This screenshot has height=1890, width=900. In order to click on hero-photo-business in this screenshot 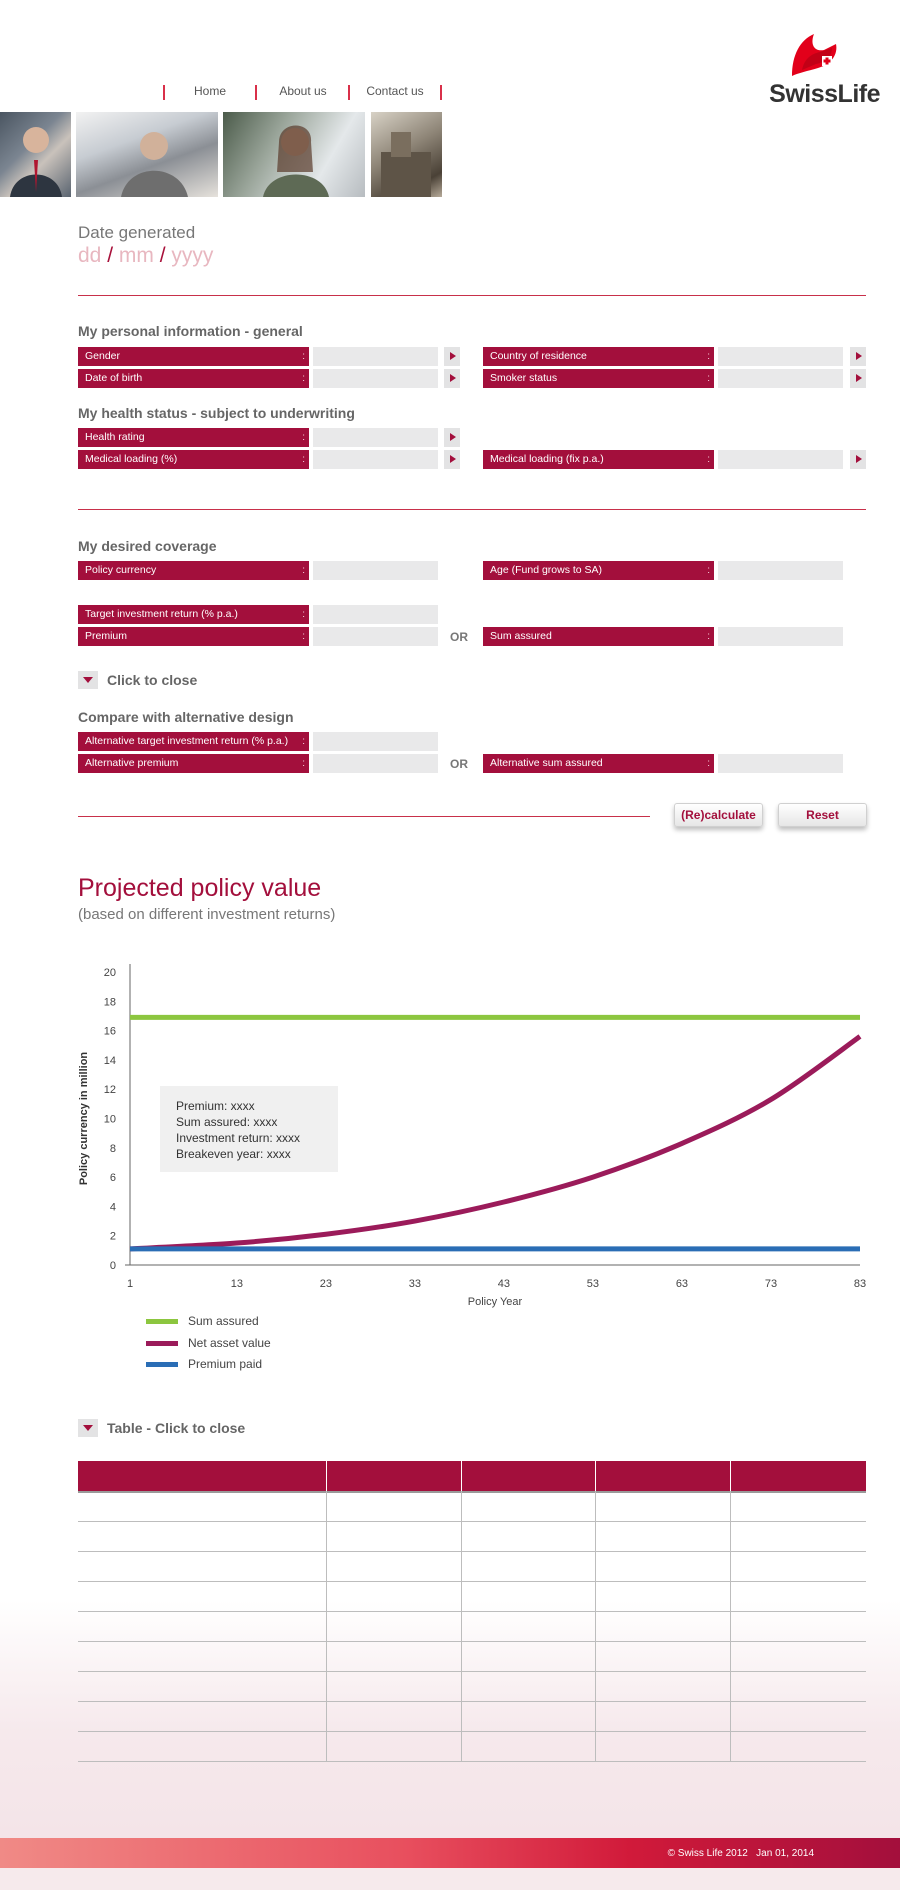, I will do `click(35, 154)`.